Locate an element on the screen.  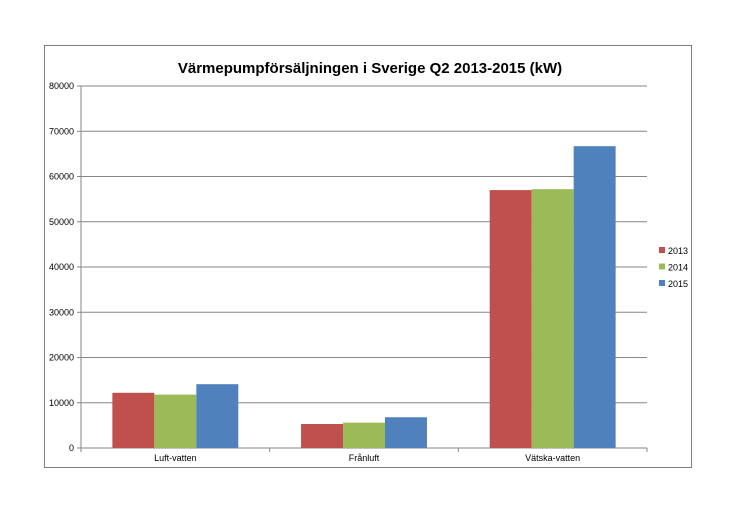
legend-swatch-2013 is located at coordinates (662, 250).